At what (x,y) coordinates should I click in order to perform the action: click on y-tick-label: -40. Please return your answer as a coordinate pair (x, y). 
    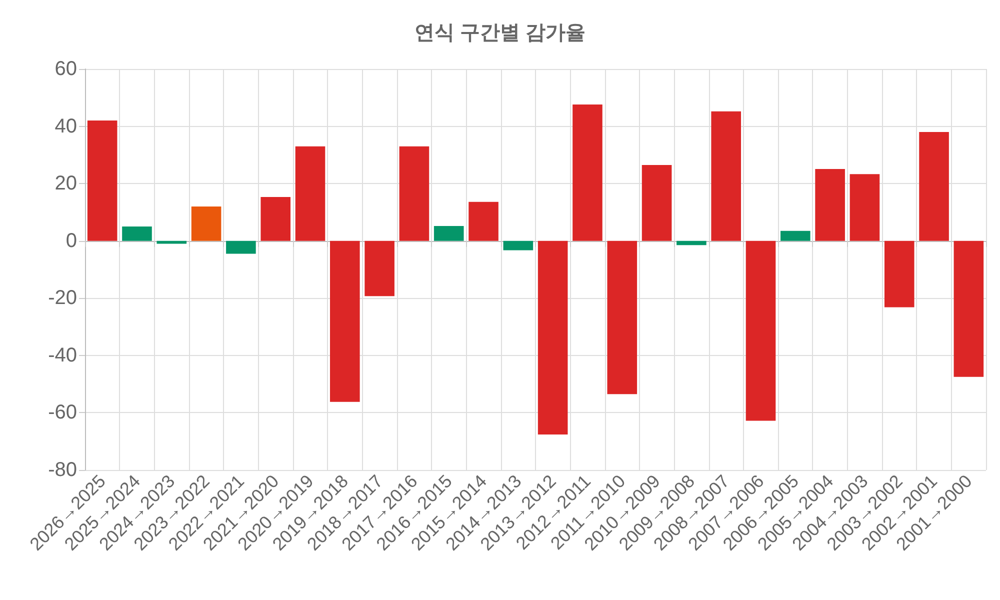
    Looking at the image, I should click on (62, 355).